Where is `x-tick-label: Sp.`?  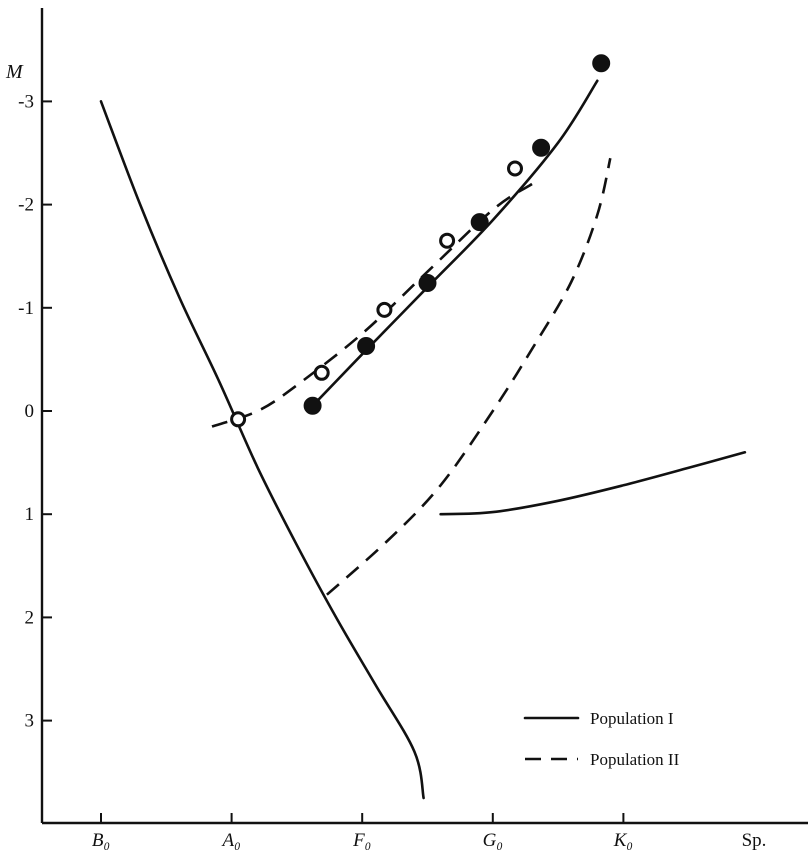 x-tick-label: Sp. is located at coordinates (754, 840).